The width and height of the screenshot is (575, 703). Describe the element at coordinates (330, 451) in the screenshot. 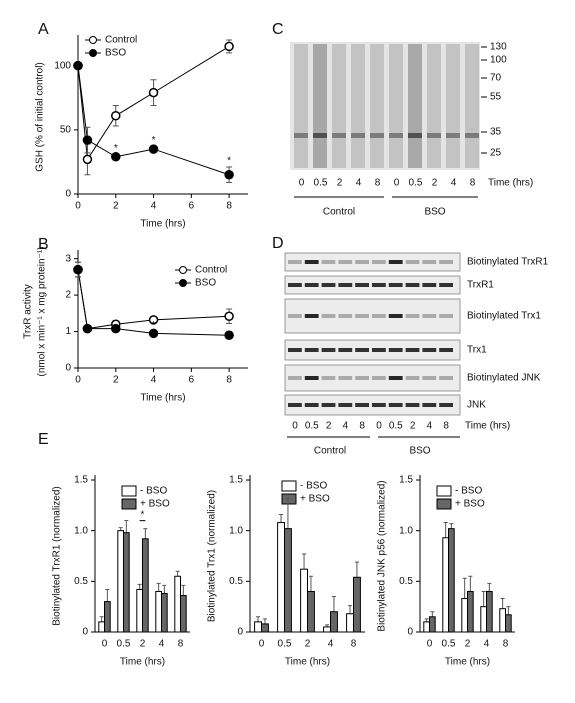

I see `group-label: Control` at that location.